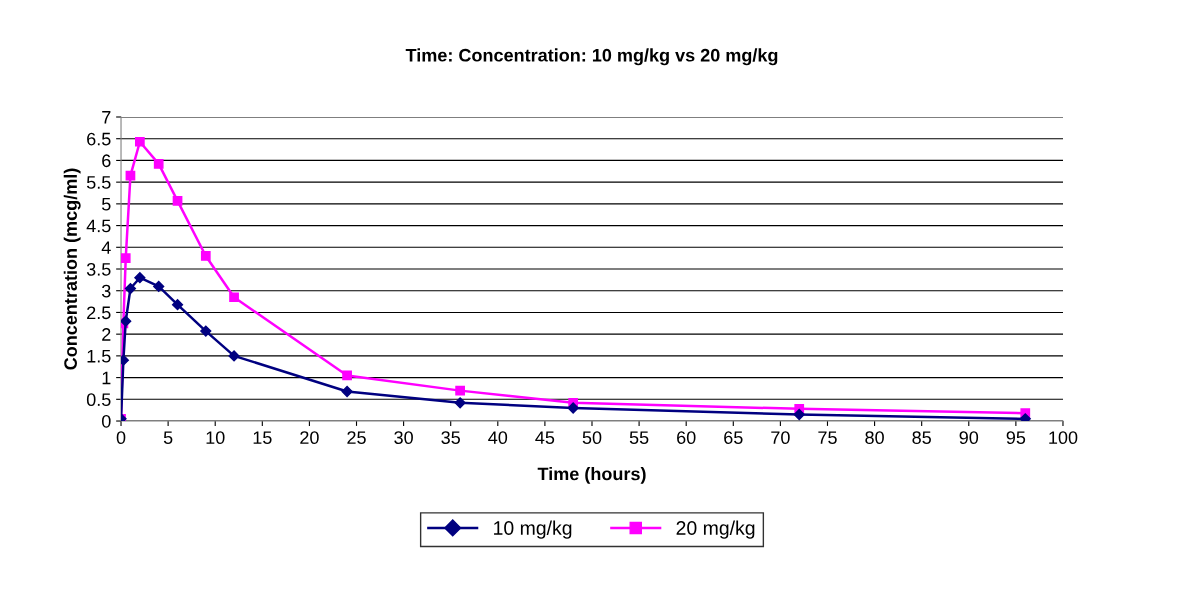  What do you see at coordinates (215, 438) in the screenshot?
I see `x-tick-label: 10` at bounding box center [215, 438].